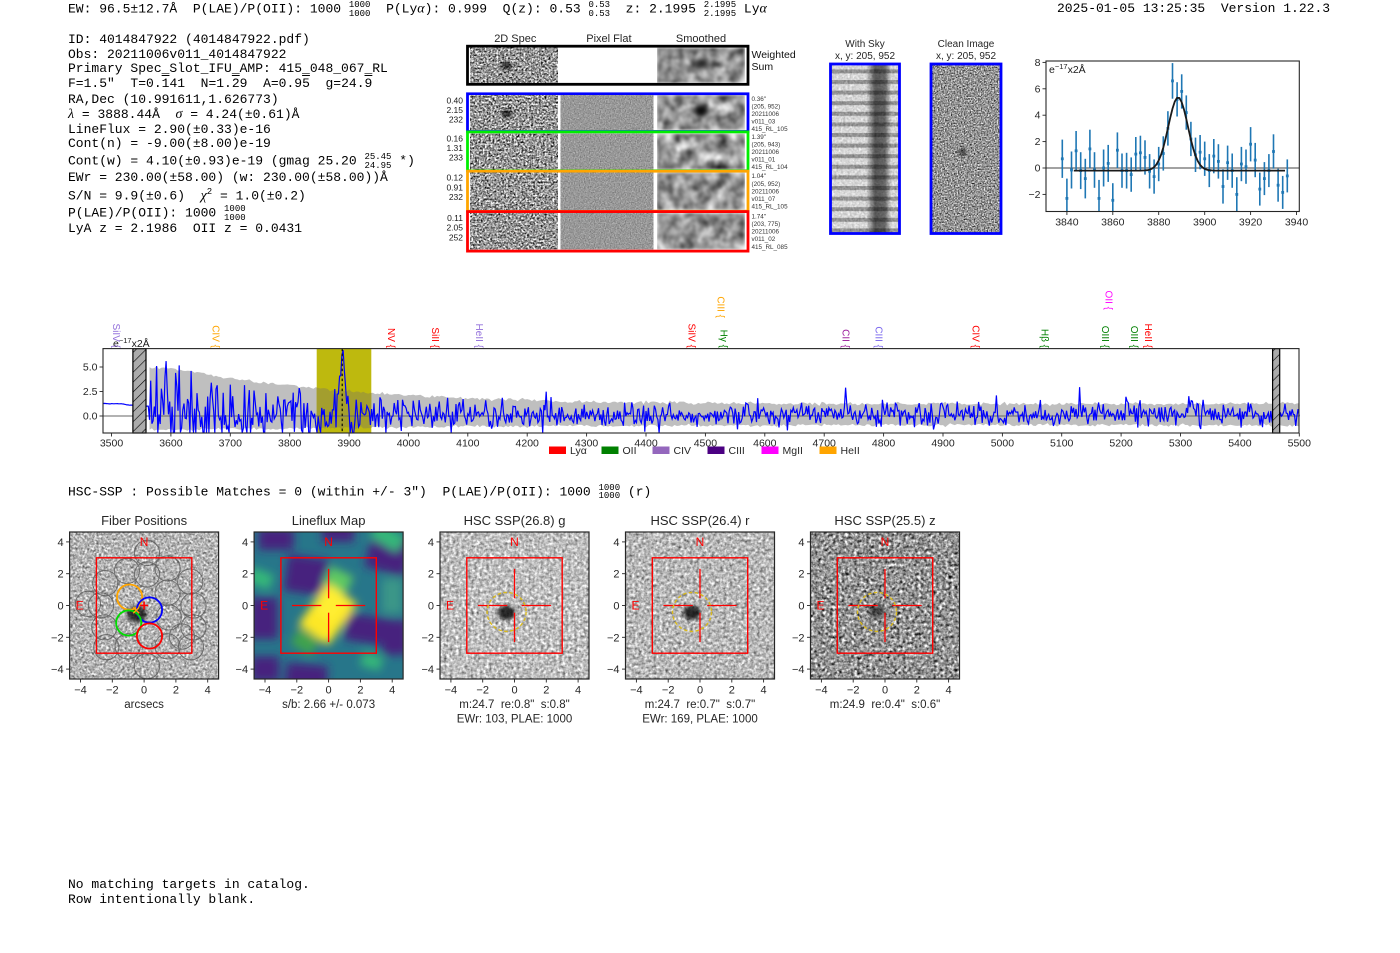 The image size is (1400, 953). Describe the element at coordinates (700, 720) in the screenshot. I see `svg-text: EWr: 169, PLAE: 1000` at that location.